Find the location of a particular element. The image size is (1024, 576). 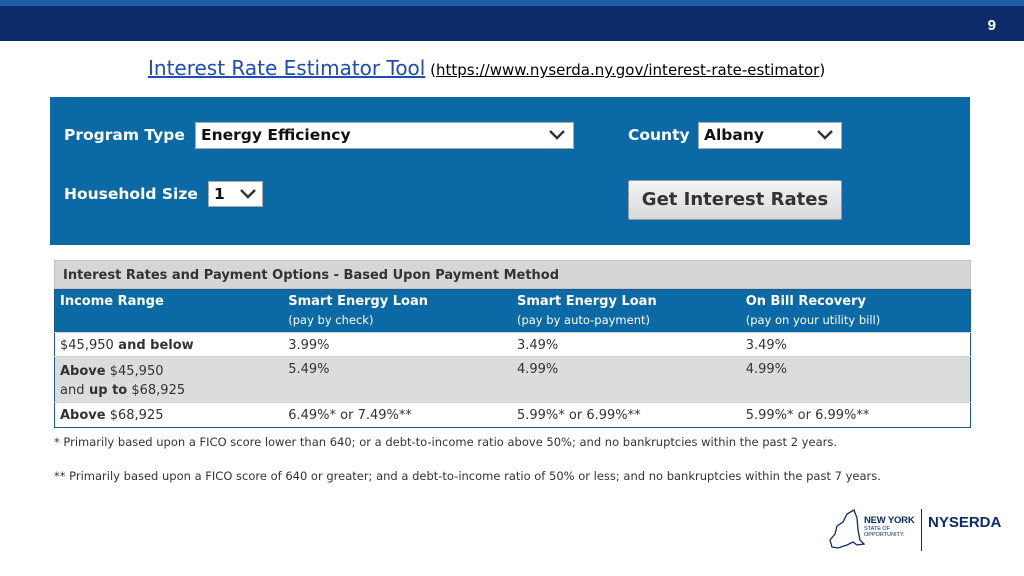

logo-new-york: NEW YORK is located at coordinates (889, 520).